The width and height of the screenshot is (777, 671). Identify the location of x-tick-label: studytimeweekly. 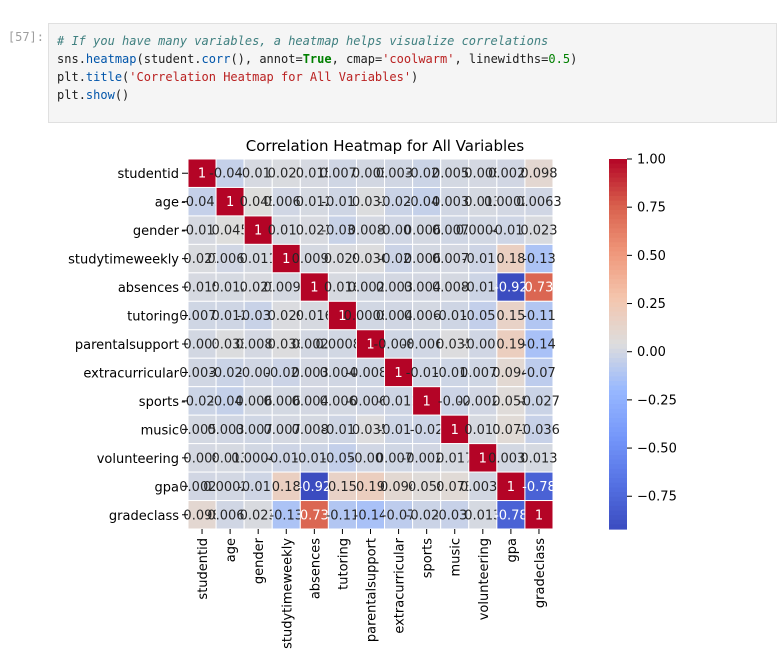
(287, 593).